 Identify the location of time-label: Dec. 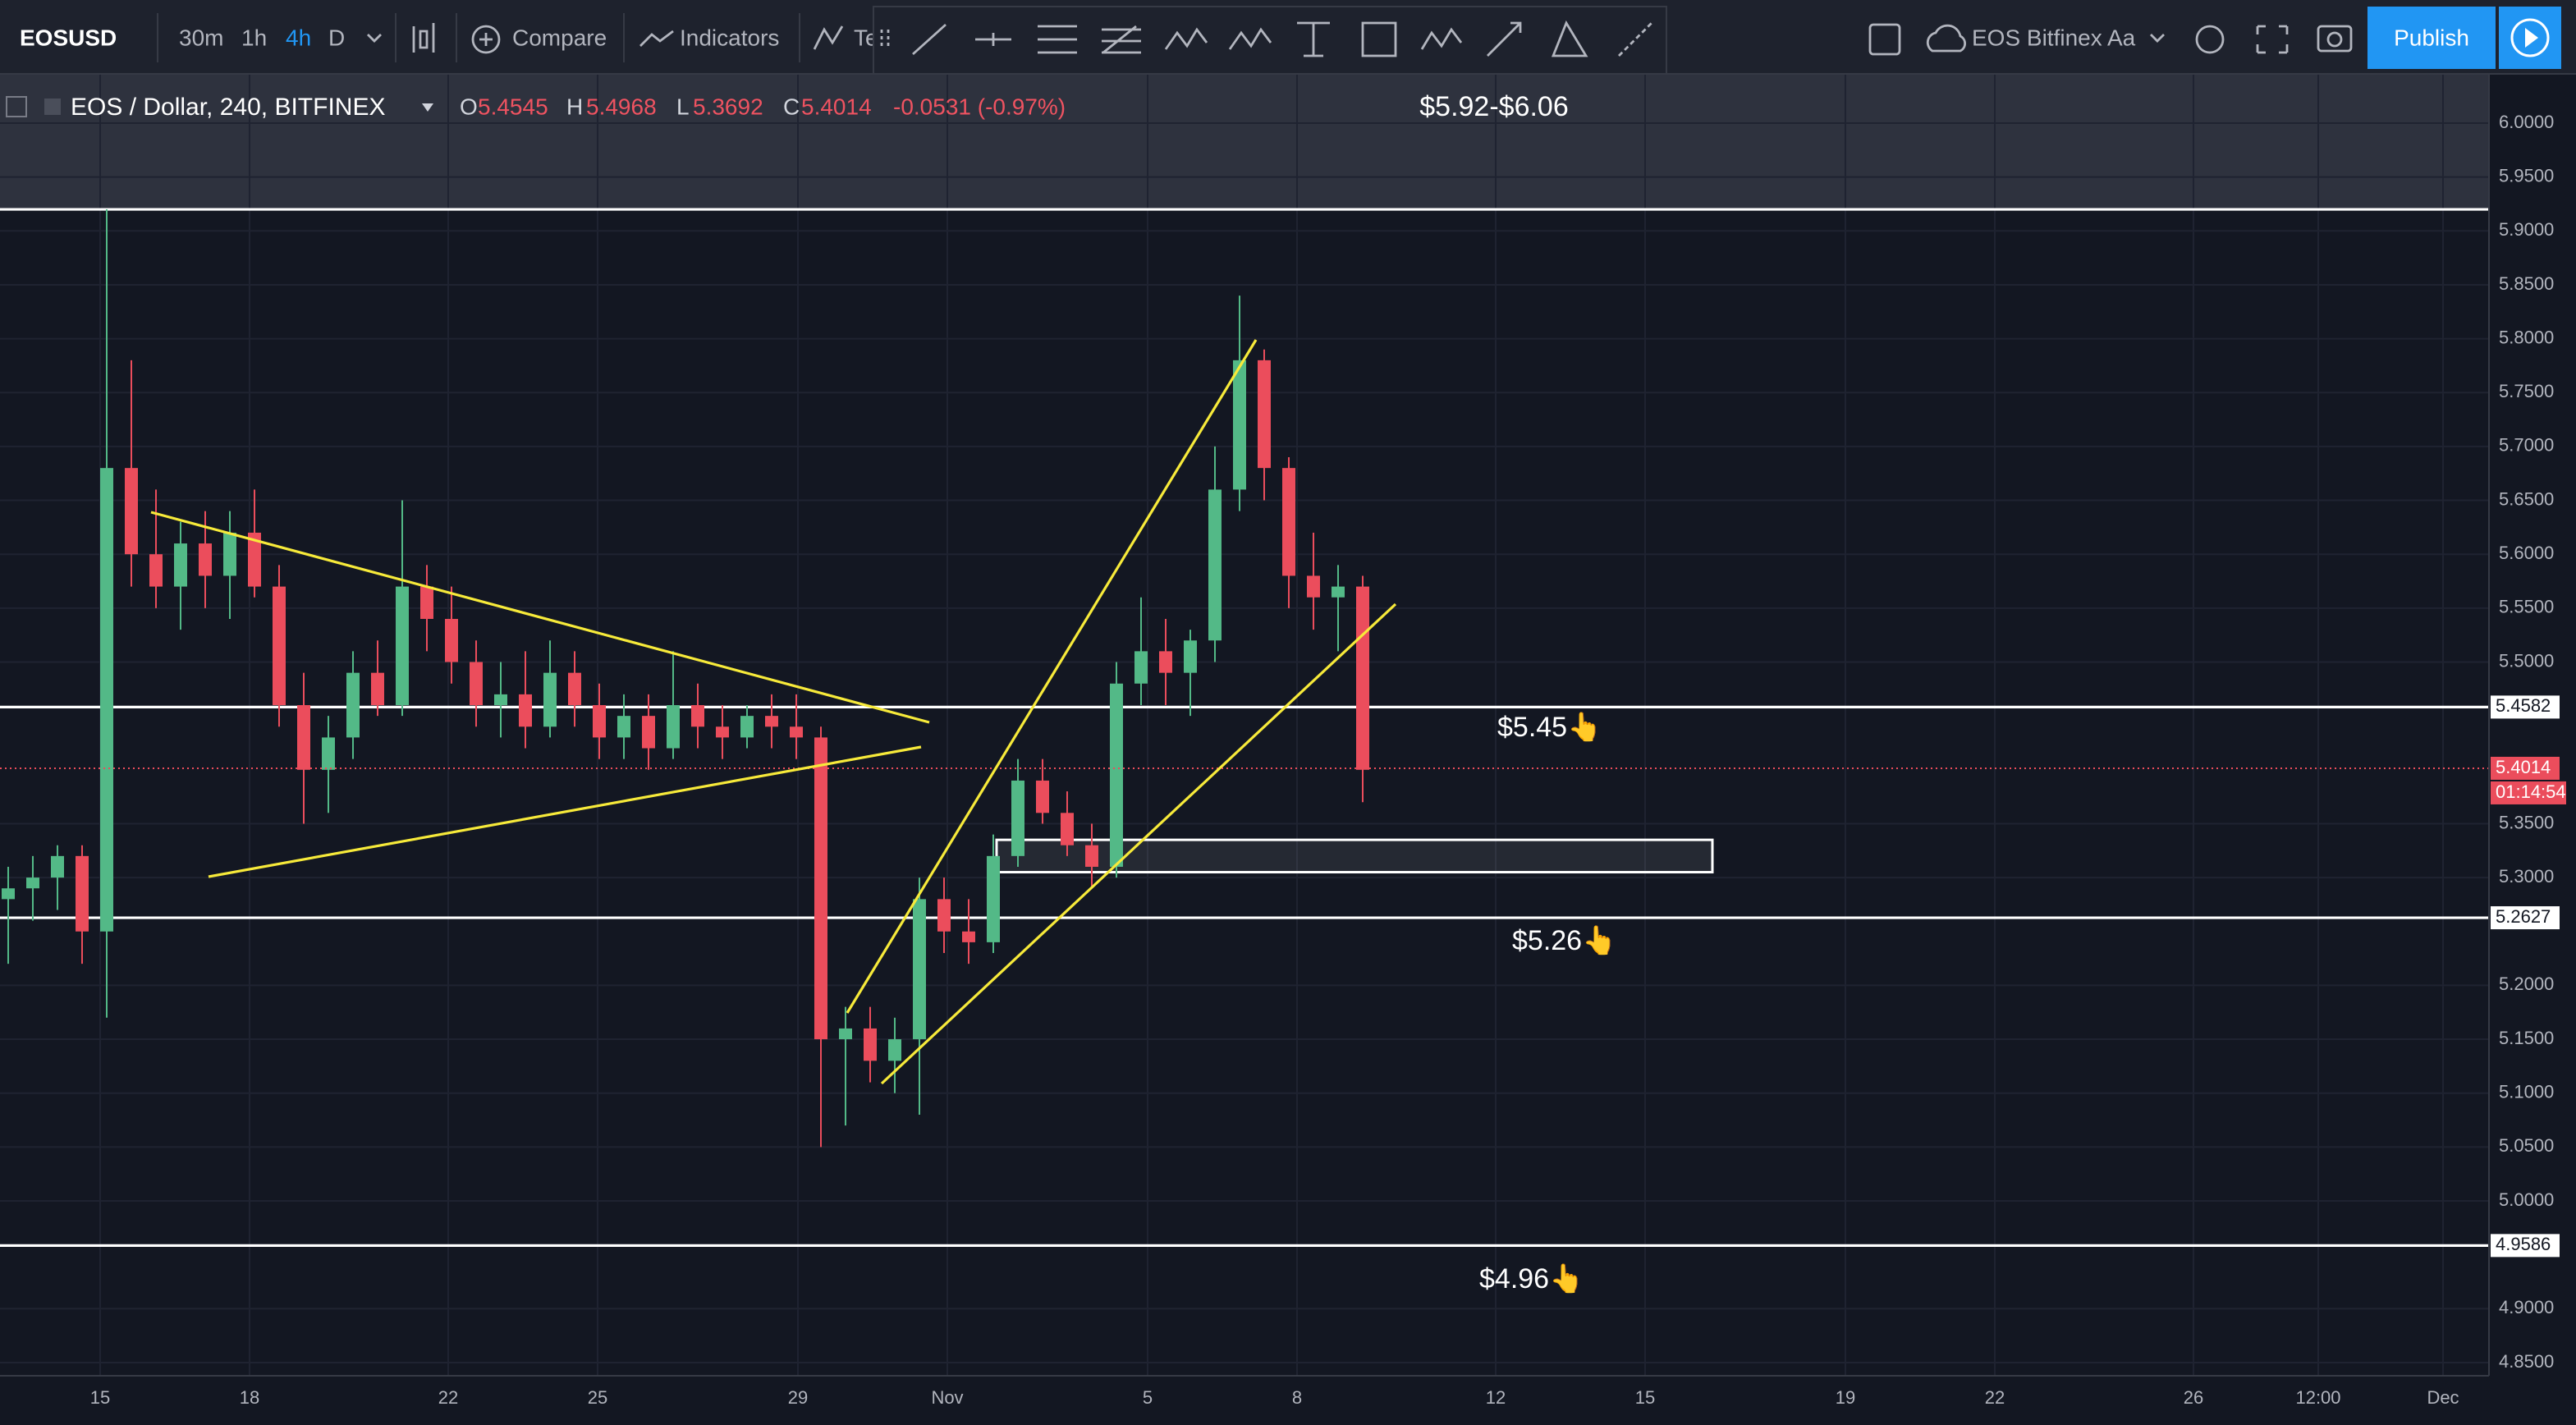
(2443, 1397).